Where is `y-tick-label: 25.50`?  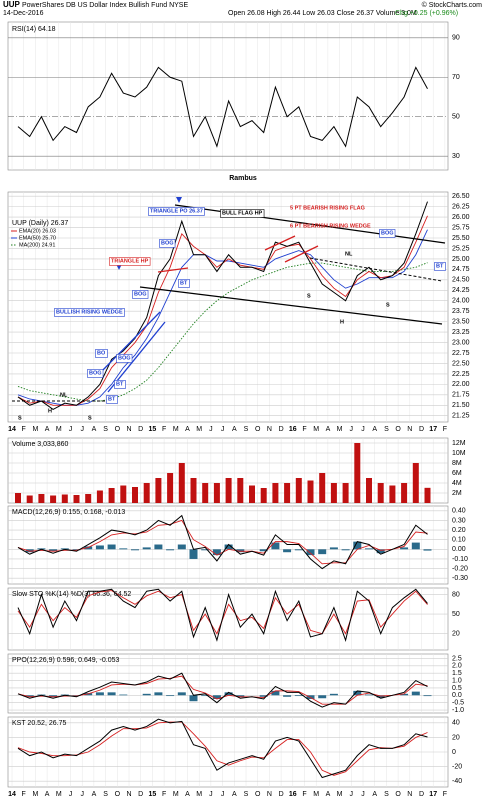 y-tick-label: 25.50 is located at coordinates (461, 238).